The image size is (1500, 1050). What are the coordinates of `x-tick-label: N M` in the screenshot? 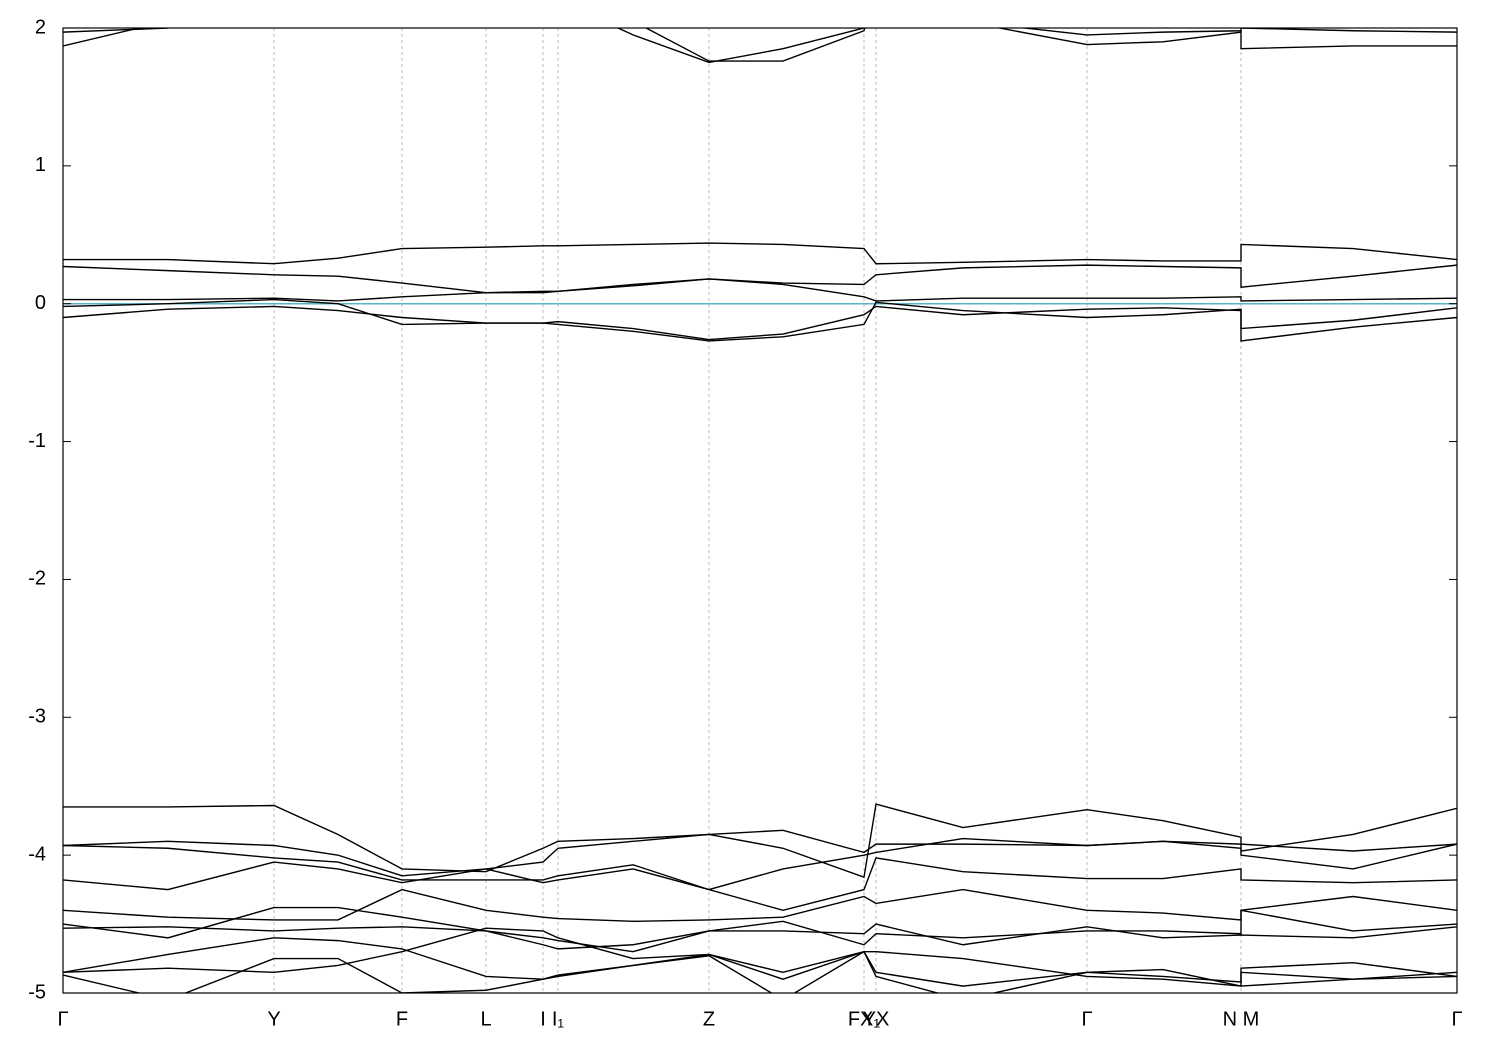 It's located at (1241, 1019).